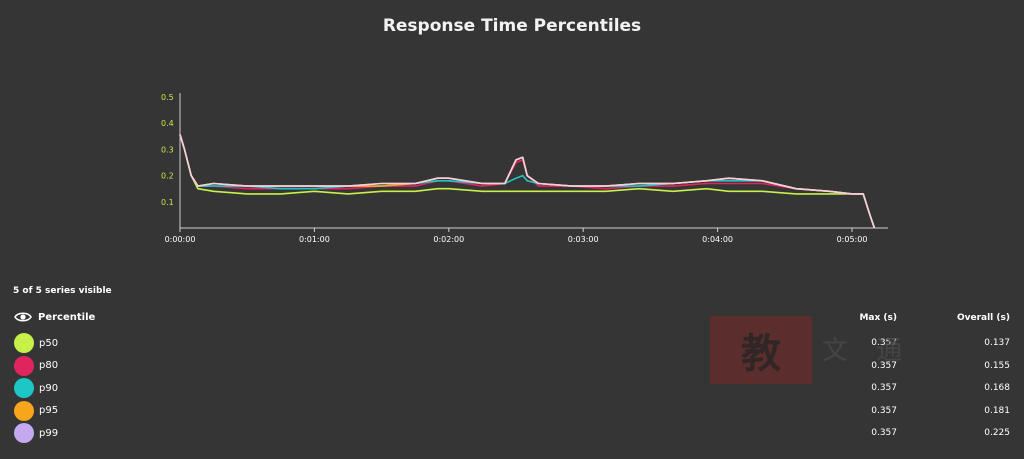  I want to click on x-tick-label: 0:00:00, so click(180, 239).